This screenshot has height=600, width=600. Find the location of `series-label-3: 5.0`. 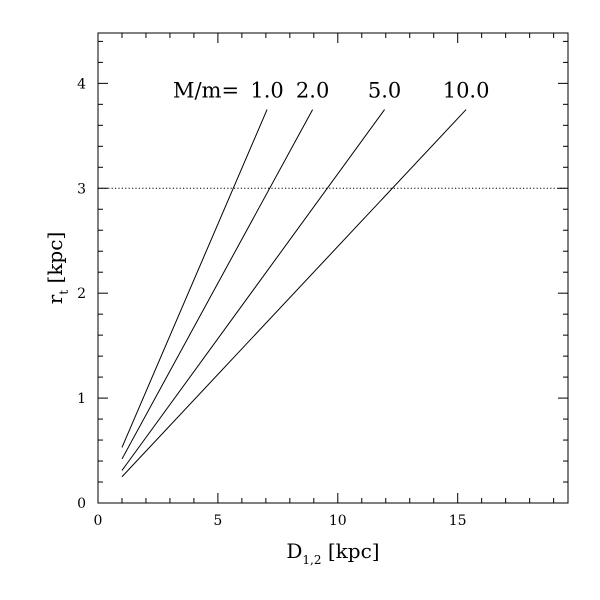

series-label-3: 5.0 is located at coordinates (384, 91).